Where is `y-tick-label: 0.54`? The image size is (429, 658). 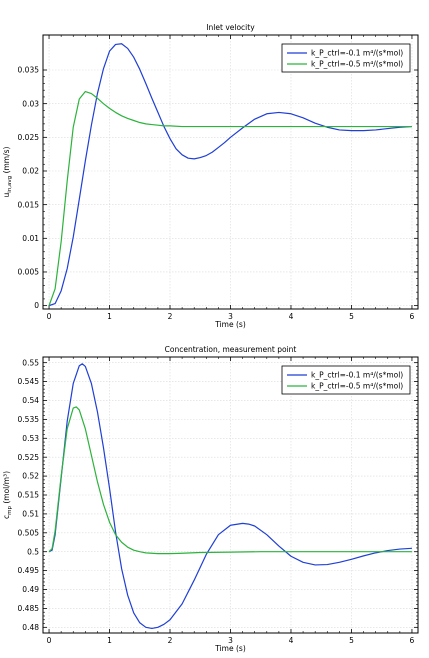
y-tick-label: 0.54 is located at coordinates (30, 400).